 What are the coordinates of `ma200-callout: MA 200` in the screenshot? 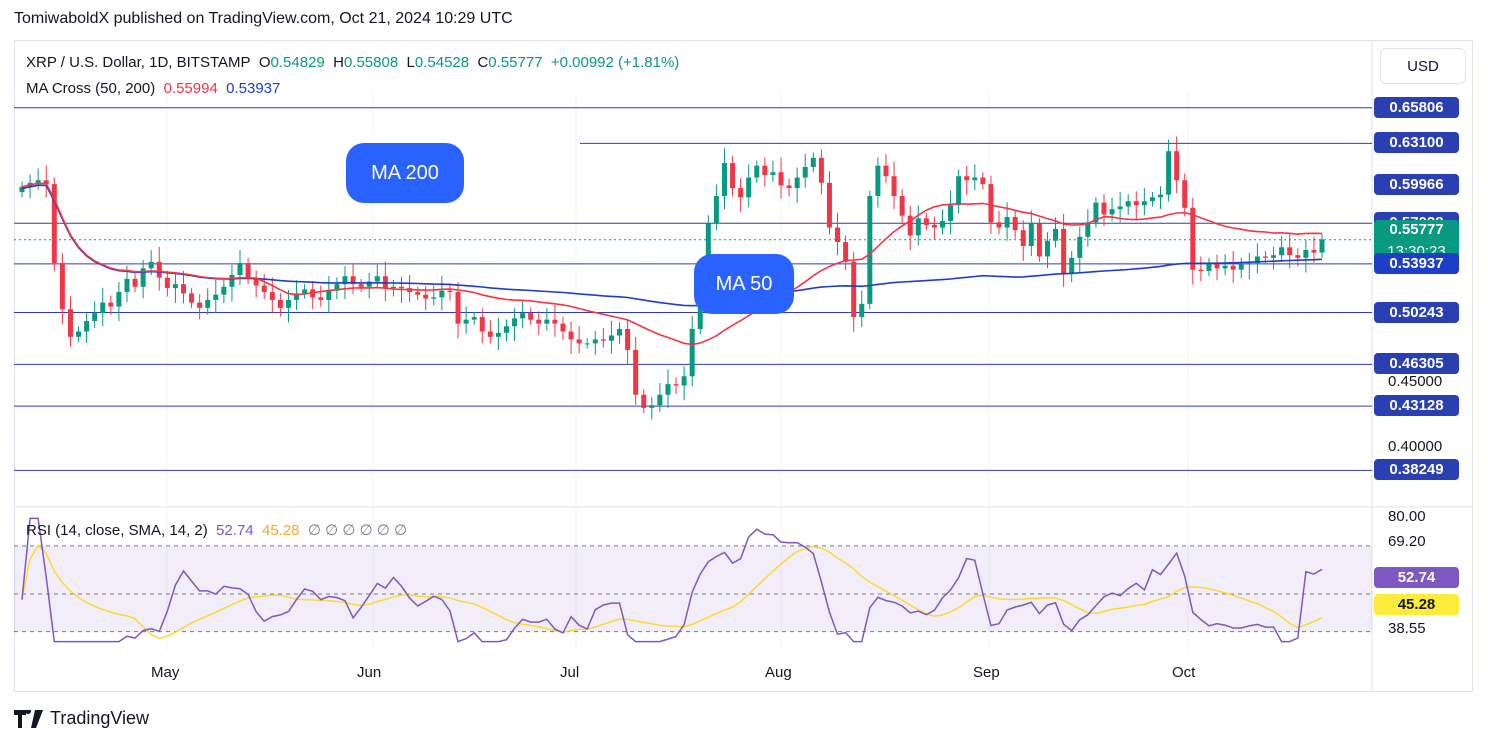 It's located at (405, 173).